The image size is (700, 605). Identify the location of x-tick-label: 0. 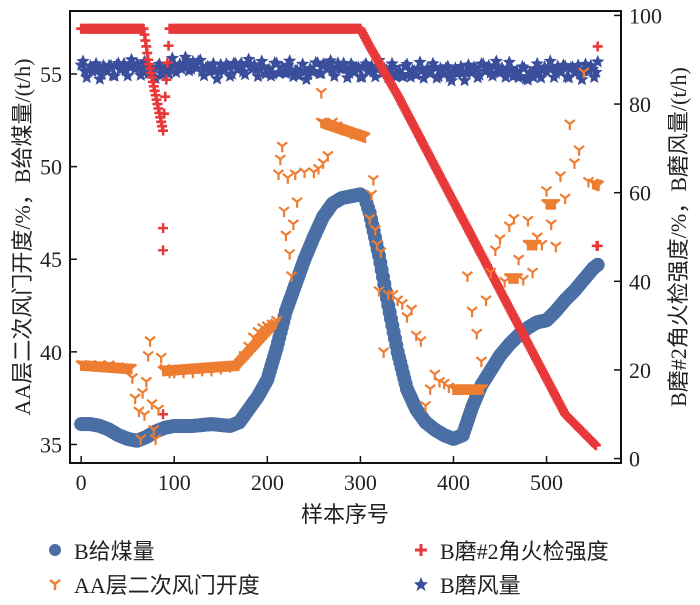
(81, 482).